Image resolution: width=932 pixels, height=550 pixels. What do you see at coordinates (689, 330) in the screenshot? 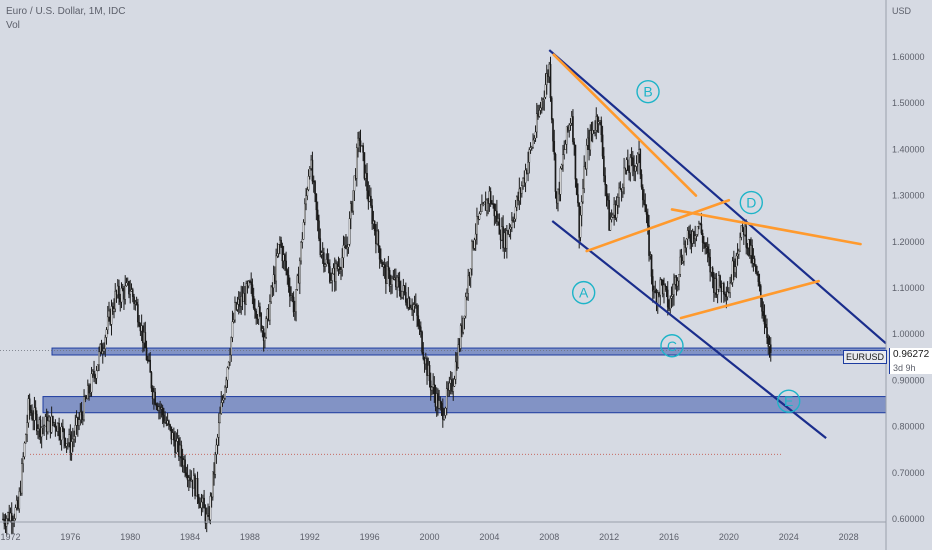
I see `channel-line` at bounding box center [689, 330].